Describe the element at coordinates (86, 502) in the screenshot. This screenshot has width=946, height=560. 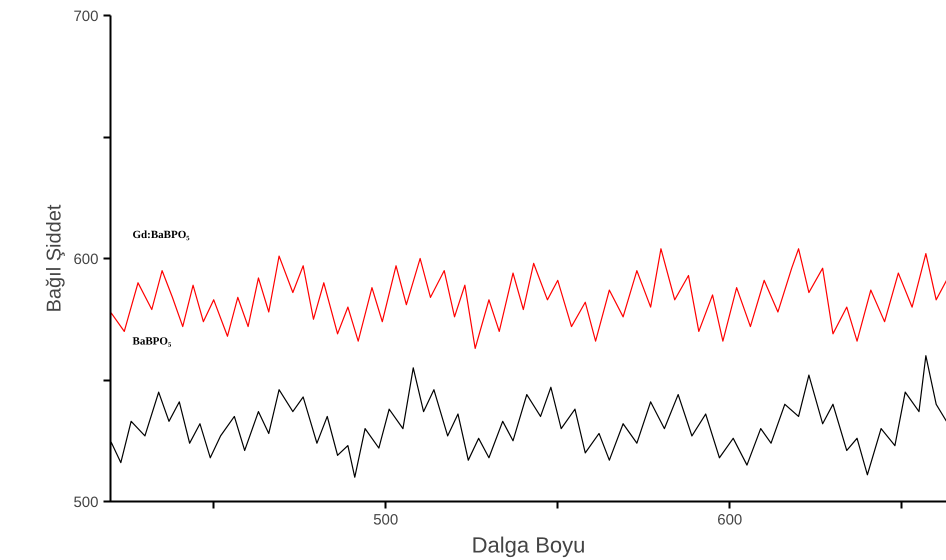
I see `y-tick-label: 500` at that location.